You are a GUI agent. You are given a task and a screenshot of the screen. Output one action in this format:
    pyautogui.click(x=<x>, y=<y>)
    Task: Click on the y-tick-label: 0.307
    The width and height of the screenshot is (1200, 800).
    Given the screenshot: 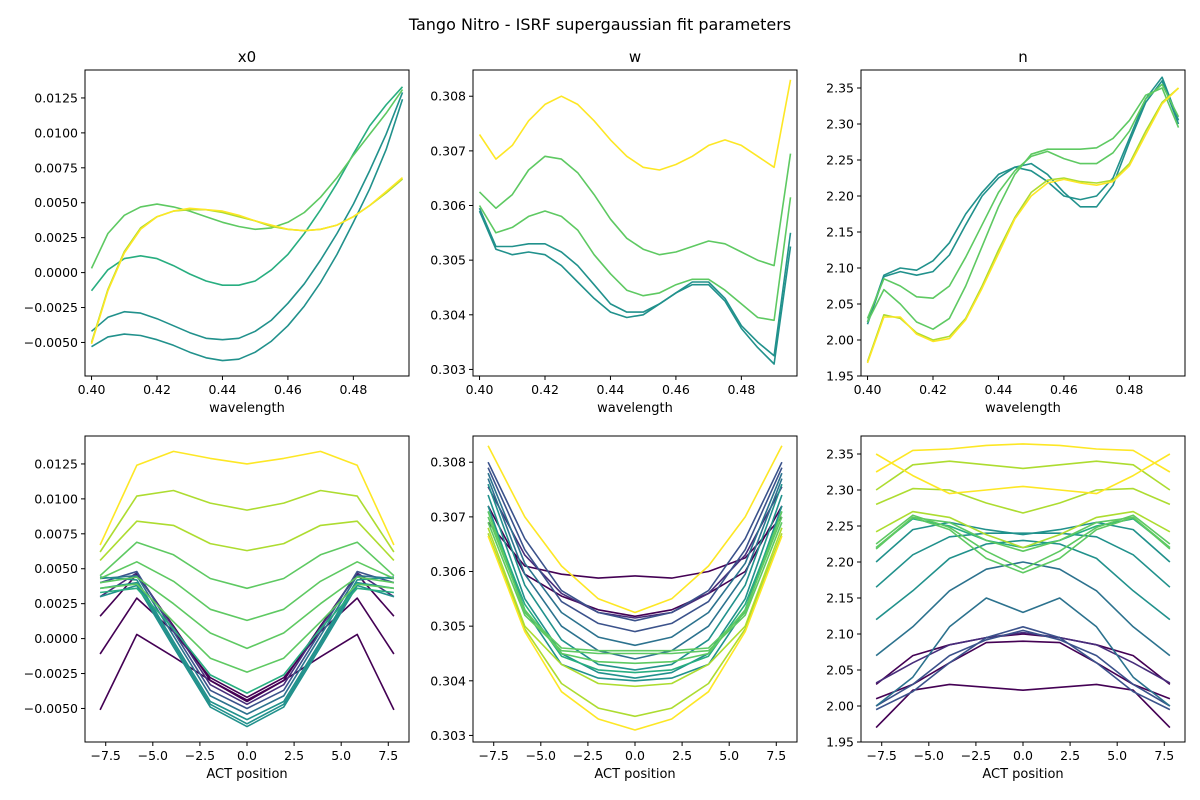 What is the action you would take?
    pyautogui.click(x=448, y=150)
    